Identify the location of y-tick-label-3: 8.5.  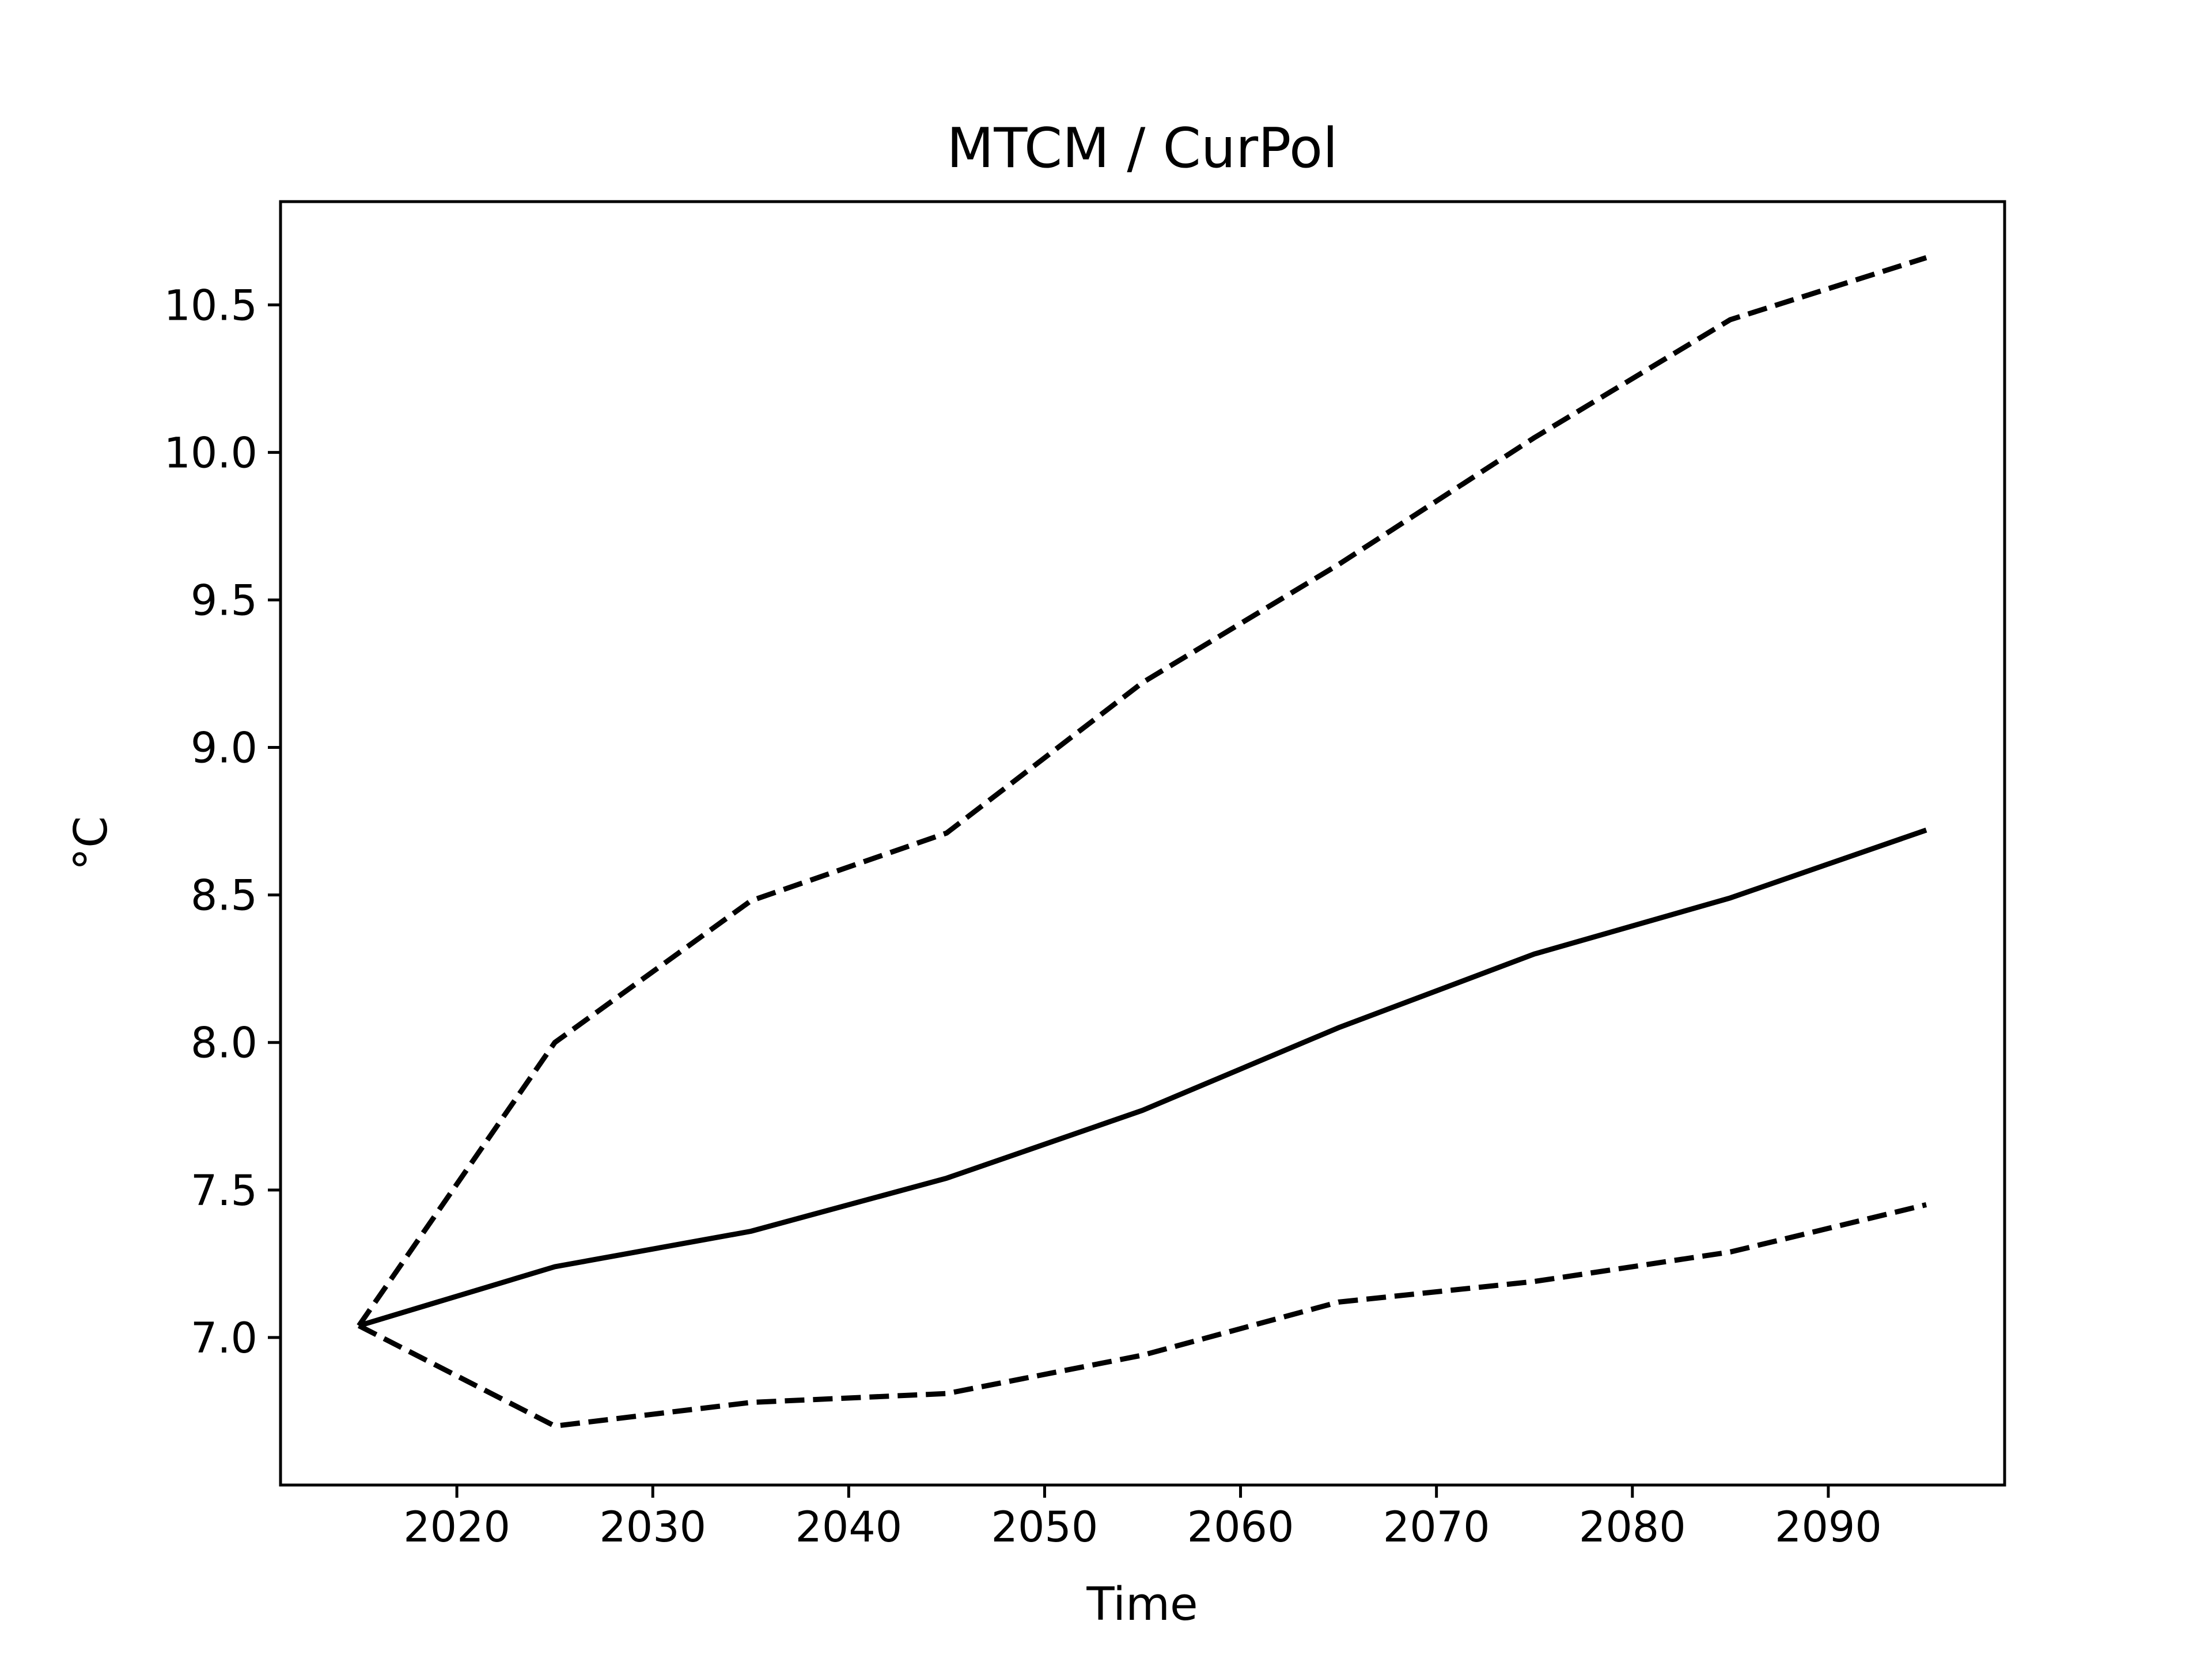
(224, 896).